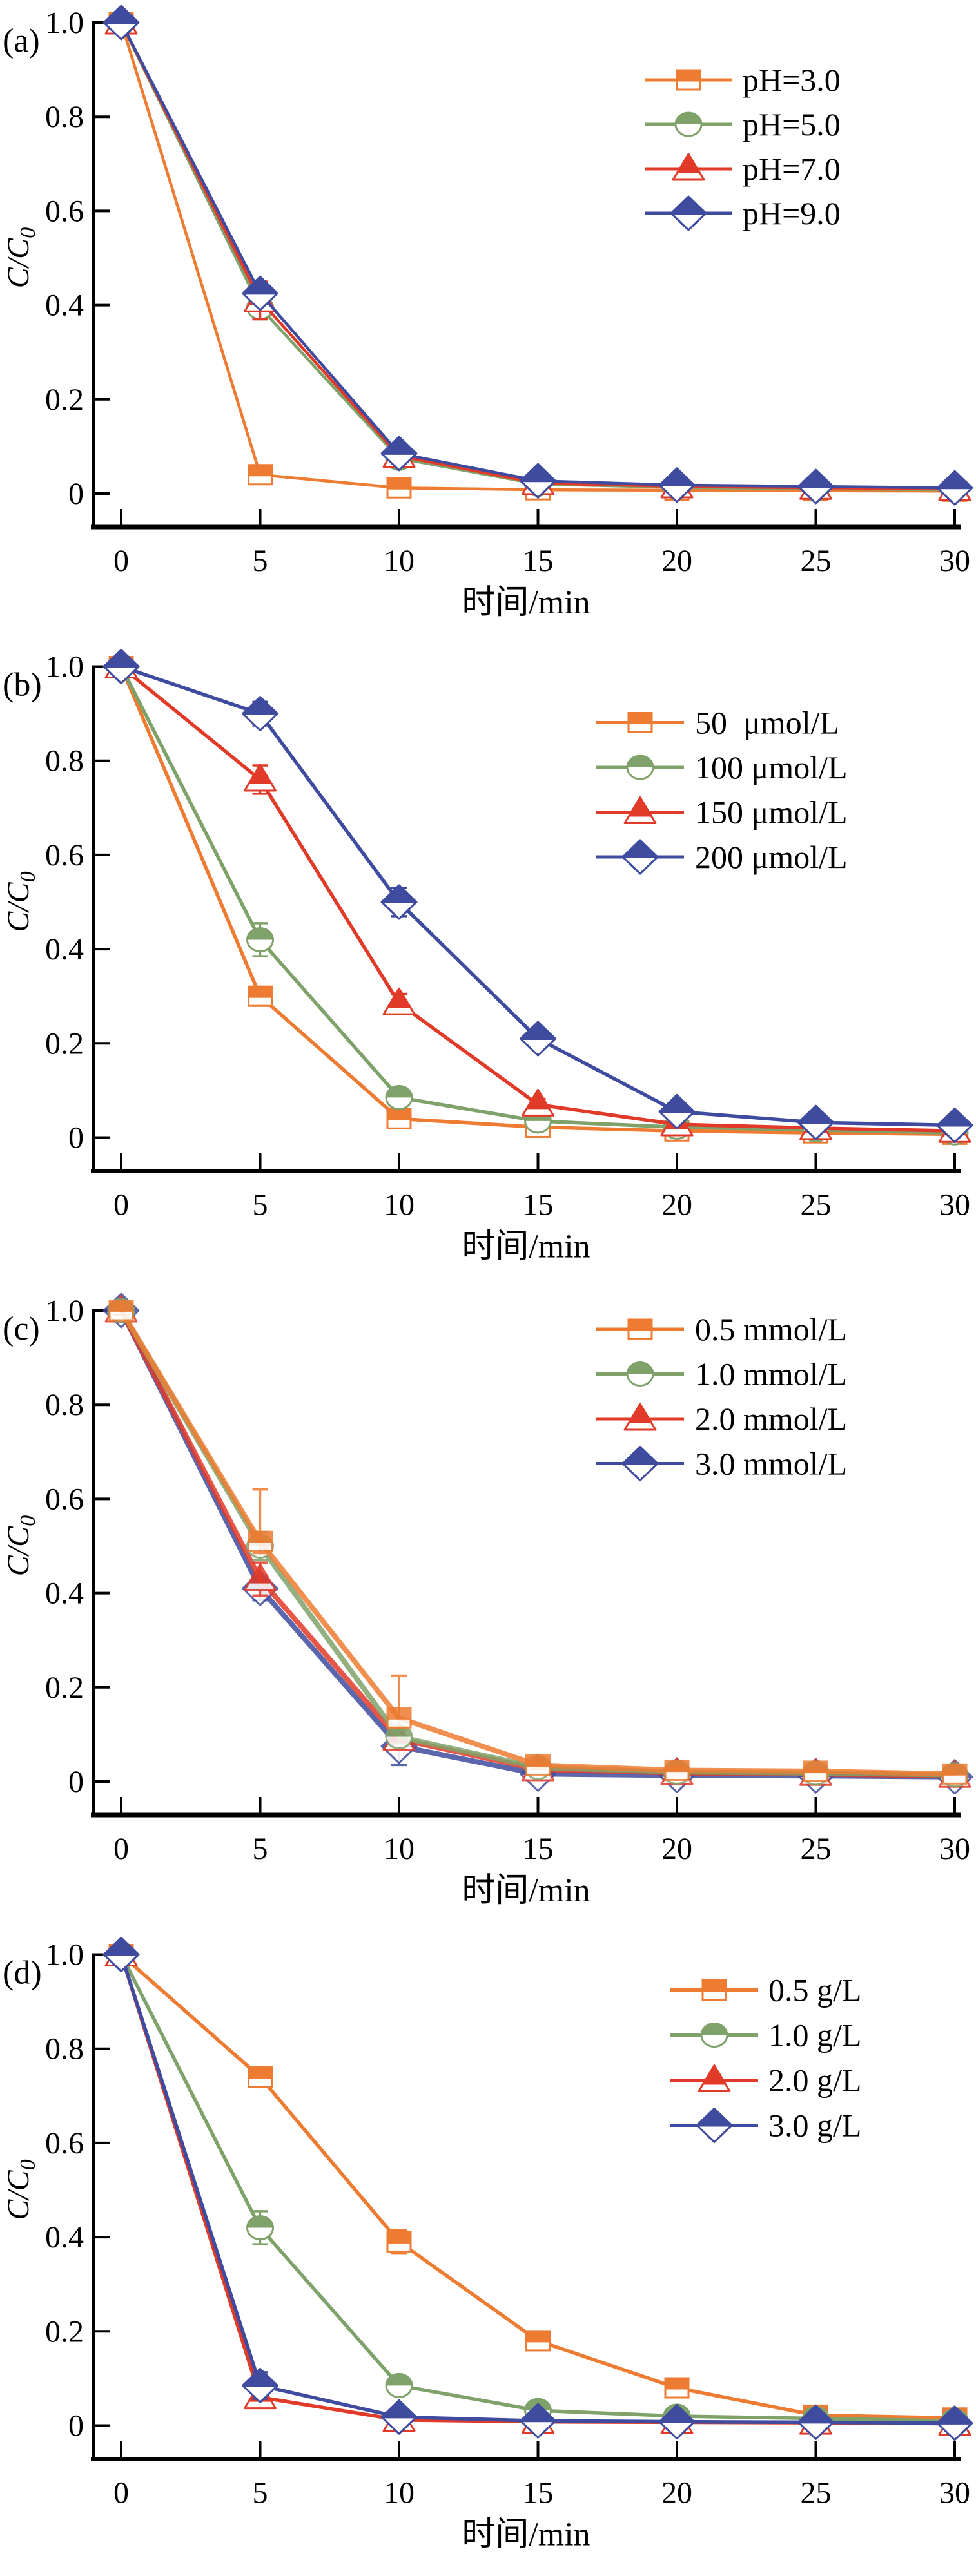  What do you see at coordinates (743, 213) in the screenshot?
I see `legend-item: pH=9.0` at bounding box center [743, 213].